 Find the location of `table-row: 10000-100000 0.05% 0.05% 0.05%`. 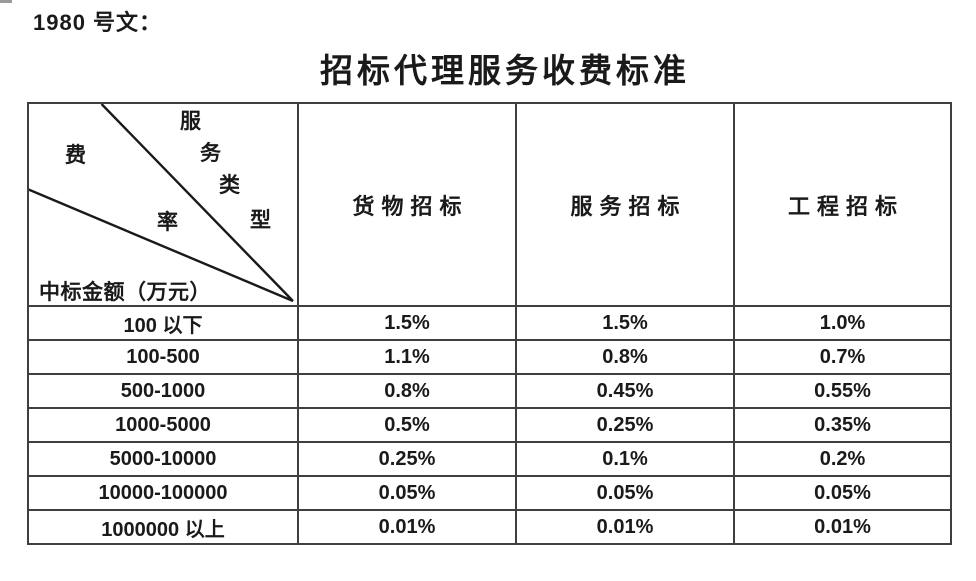

table-row: 10000-100000 0.05% 0.05% 0.05% is located at coordinates (489, 493).